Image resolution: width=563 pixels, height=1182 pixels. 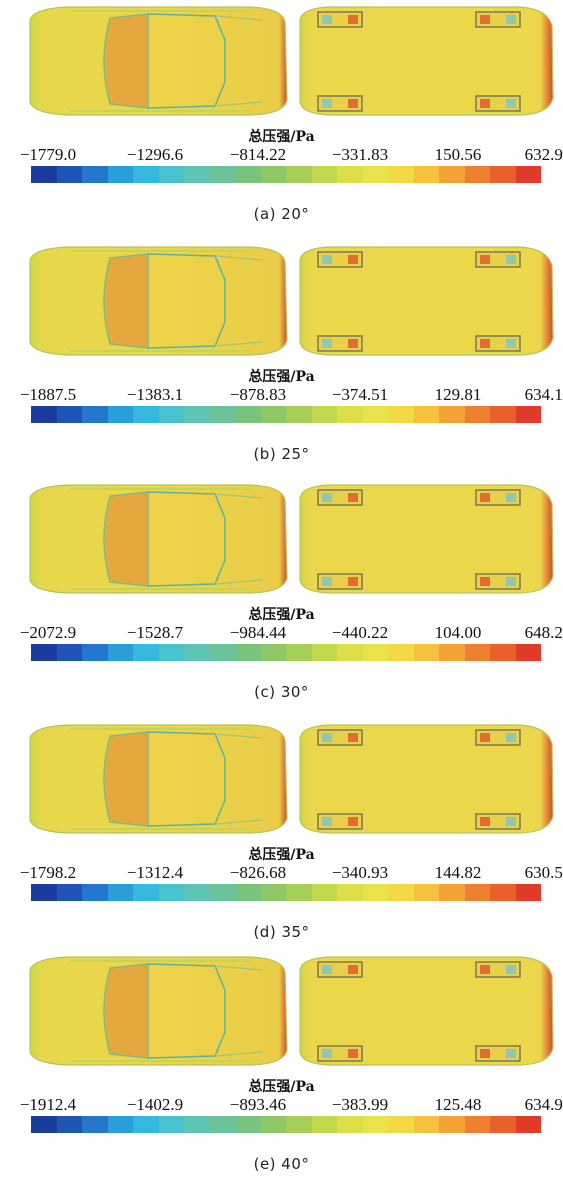 I want to click on colorbar-tick-label: −814.22, so click(x=258, y=154).